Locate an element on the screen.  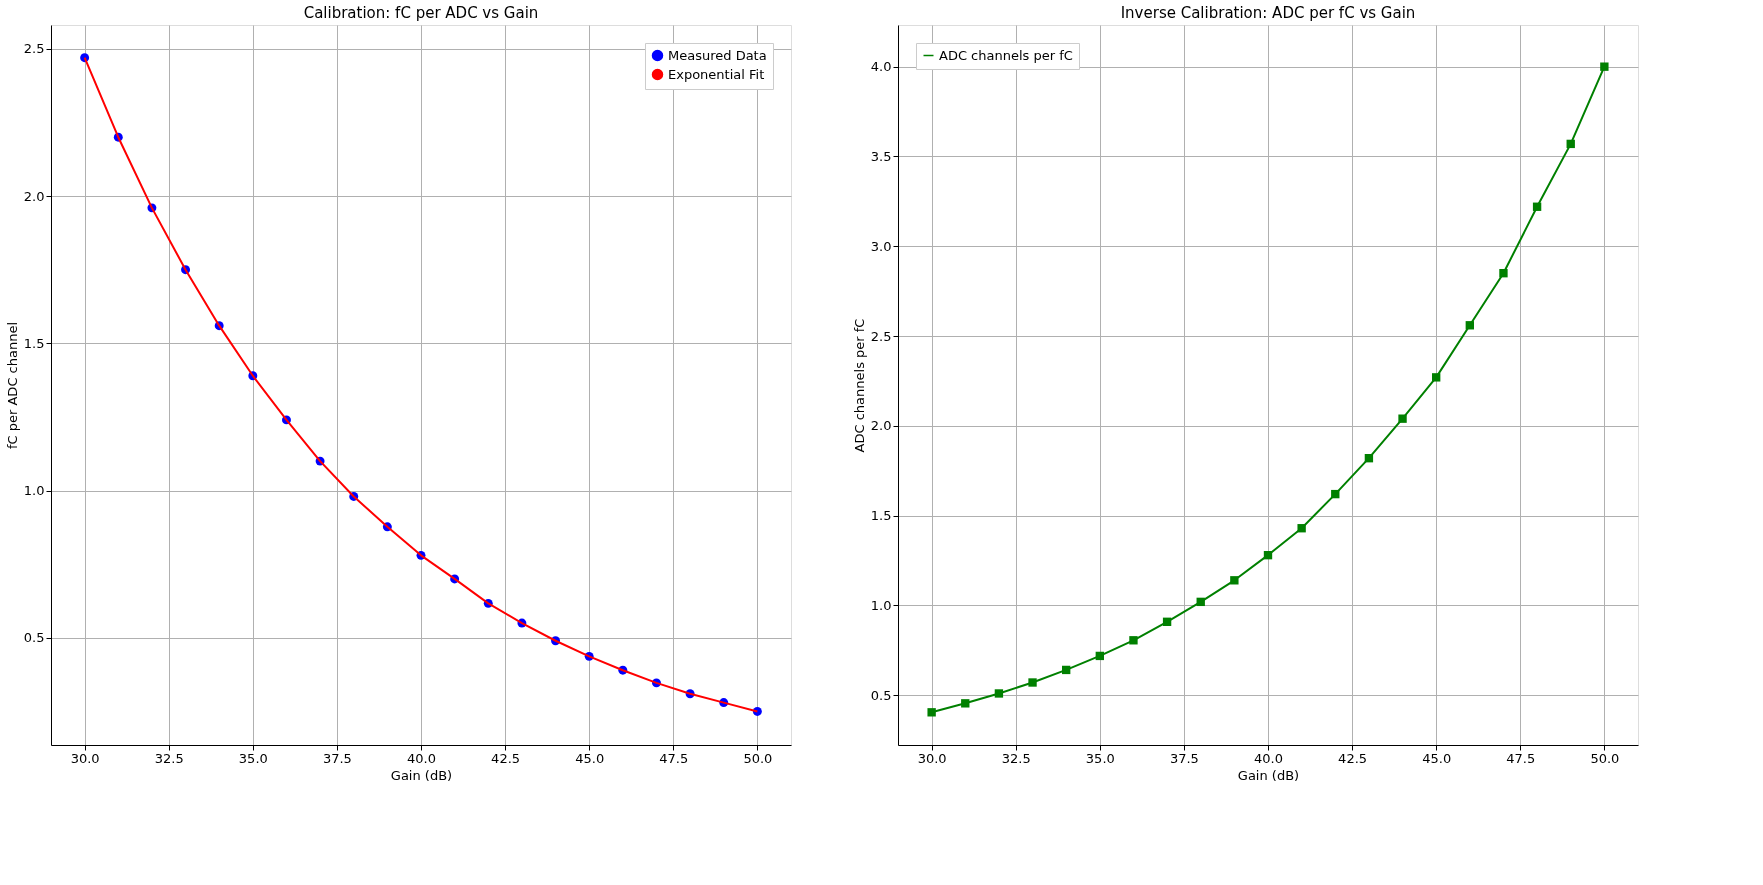
y-tick-label: 3.5 is located at coordinates (881, 156).